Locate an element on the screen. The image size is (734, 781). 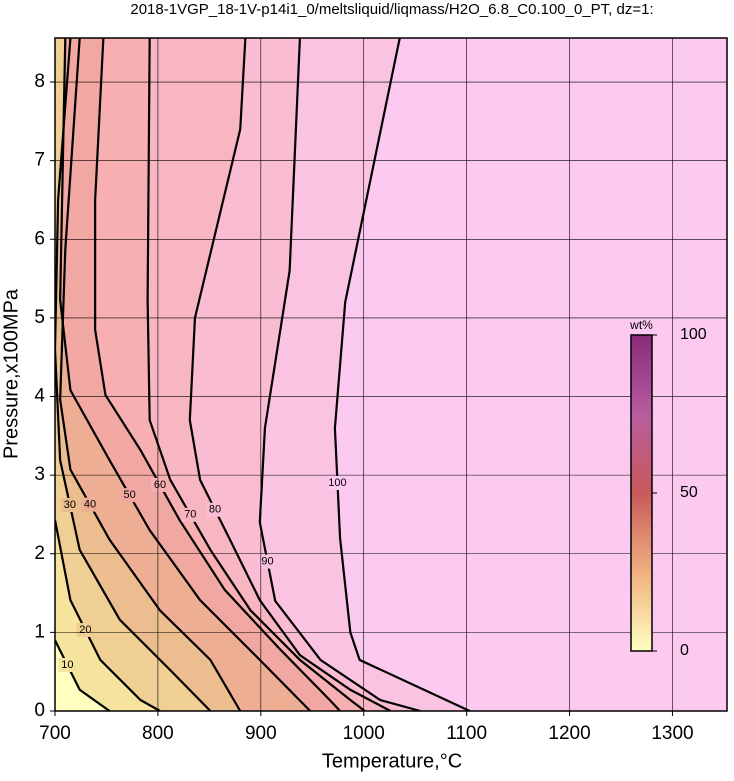
contour-label: 70 is located at coordinates (190, 515).